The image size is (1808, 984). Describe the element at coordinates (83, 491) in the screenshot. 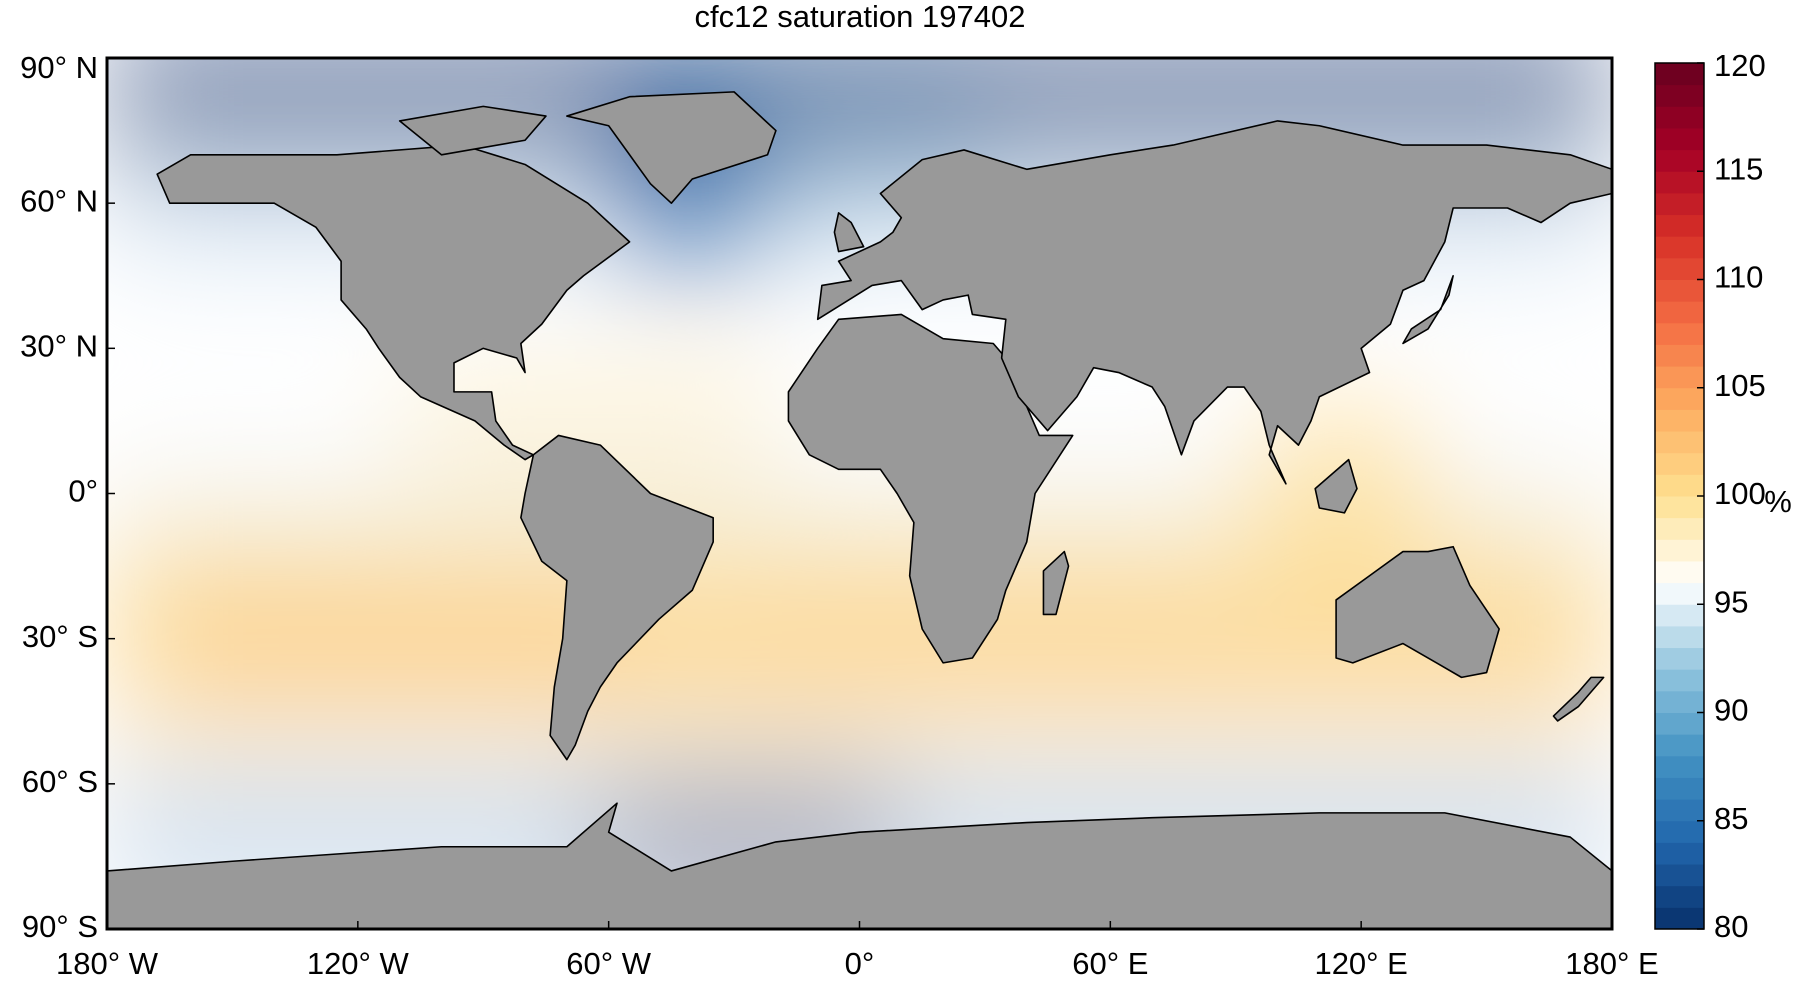

I see `y-tick-label: 0°` at that location.